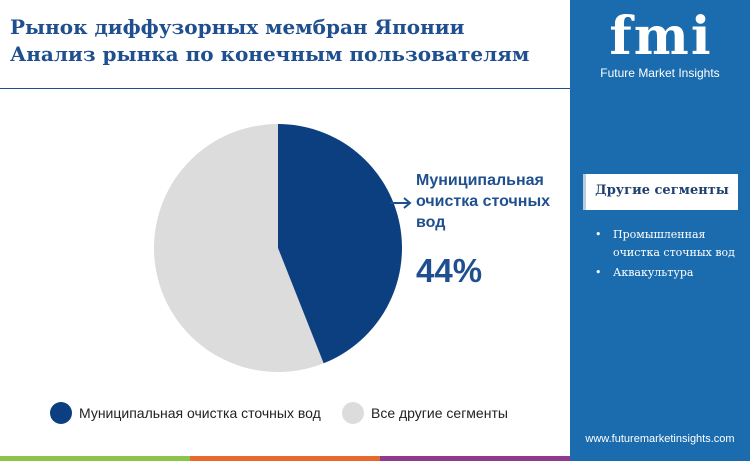  I want to click on segment-item: Промышленная очистка сточных вод, so click(670, 244).